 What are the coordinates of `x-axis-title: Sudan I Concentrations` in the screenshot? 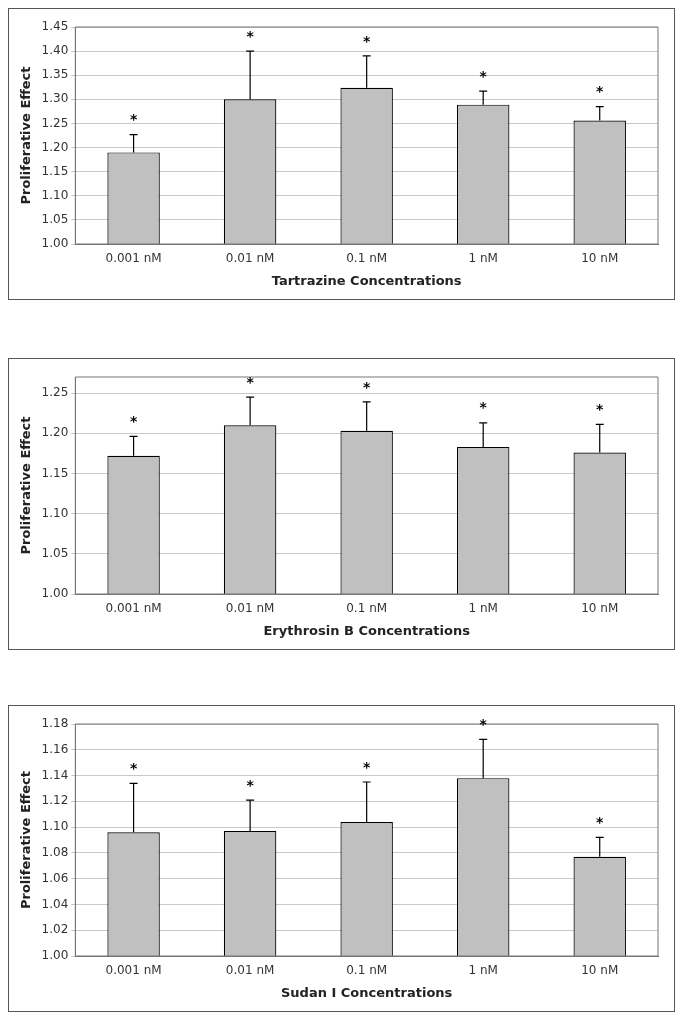 It's located at (366, 992).